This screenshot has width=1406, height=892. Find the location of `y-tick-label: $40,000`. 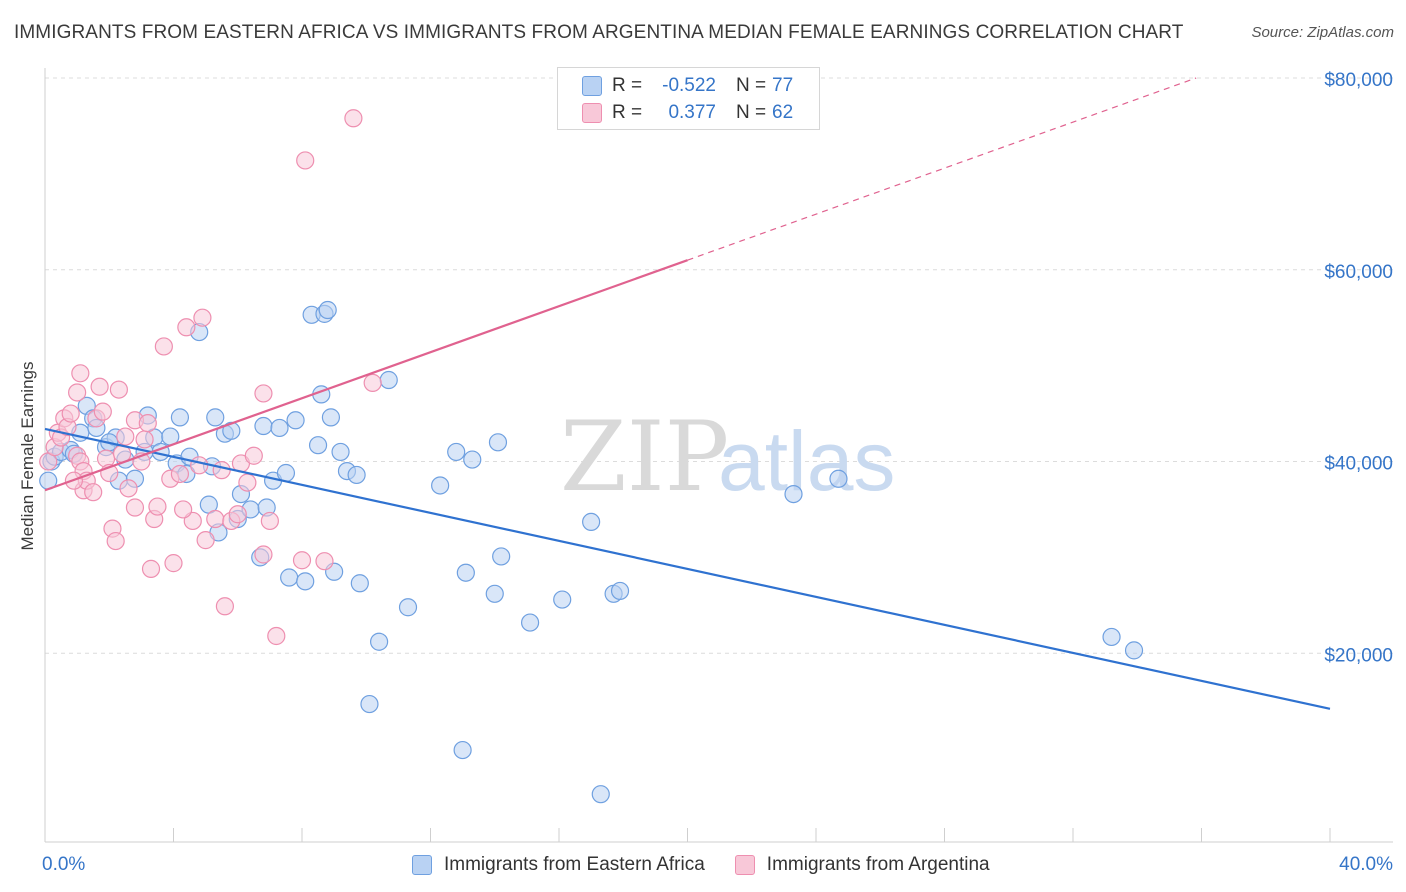

y-tick-label: $40,000 is located at coordinates (1358, 464).